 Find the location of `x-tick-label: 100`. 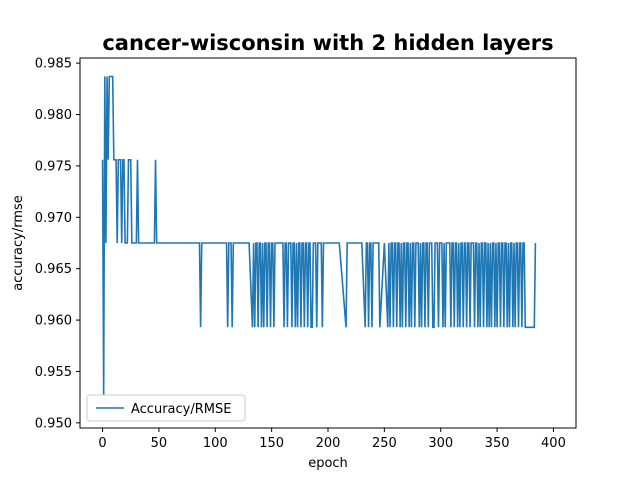

x-tick-label: 100 is located at coordinates (215, 443).